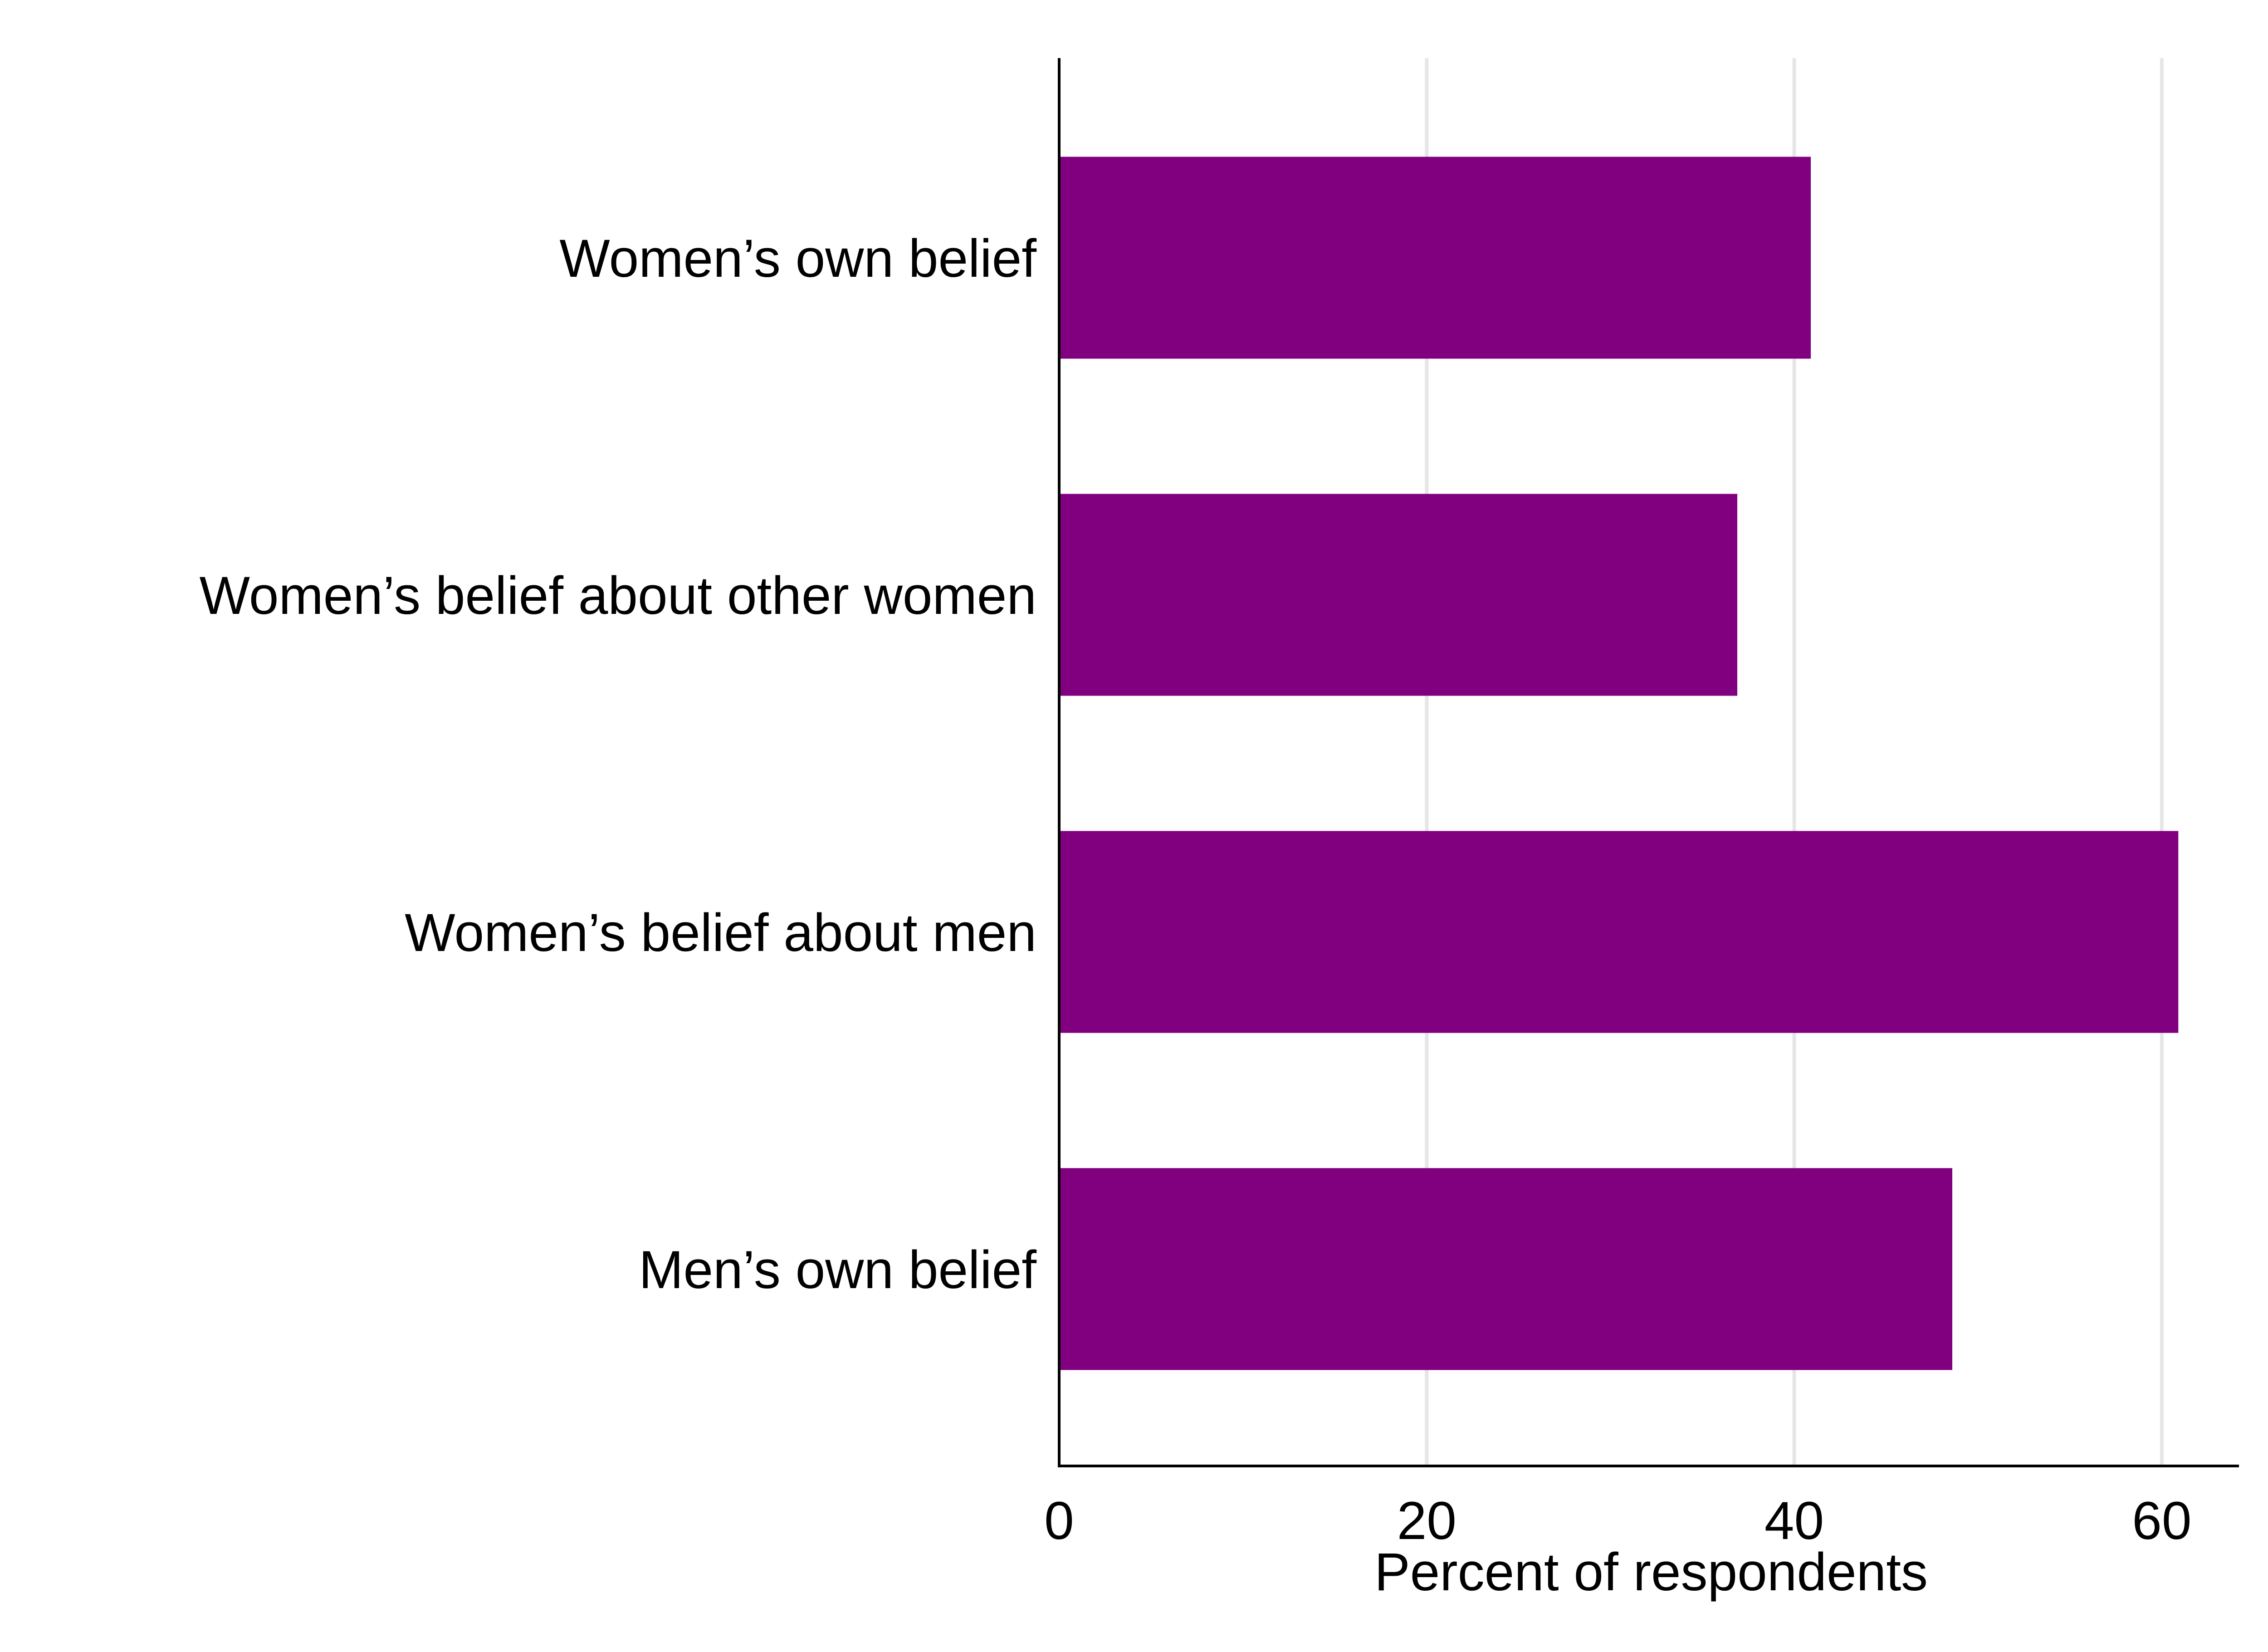 The height and width of the screenshot is (1652, 2268). Describe the element at coordinates (1617, 1521) in the screenshot. I see `x-tick-labels: 0 20 40 60` at that location.